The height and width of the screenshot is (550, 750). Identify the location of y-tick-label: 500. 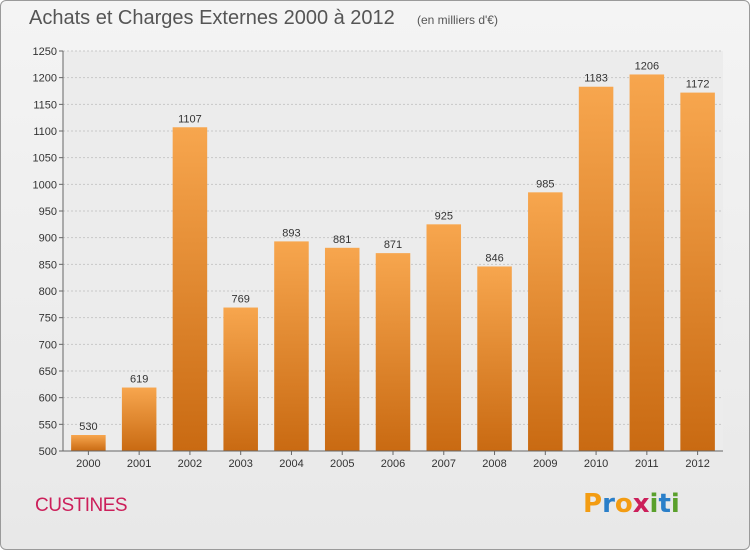
(48, 452).